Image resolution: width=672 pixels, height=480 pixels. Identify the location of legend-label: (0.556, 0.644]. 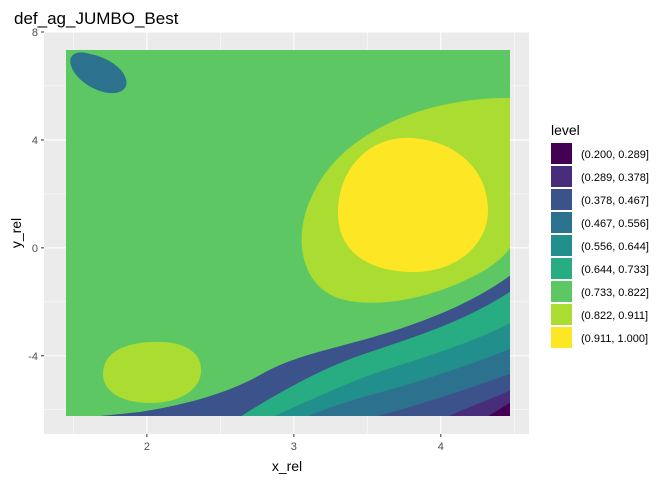
(615, 247).